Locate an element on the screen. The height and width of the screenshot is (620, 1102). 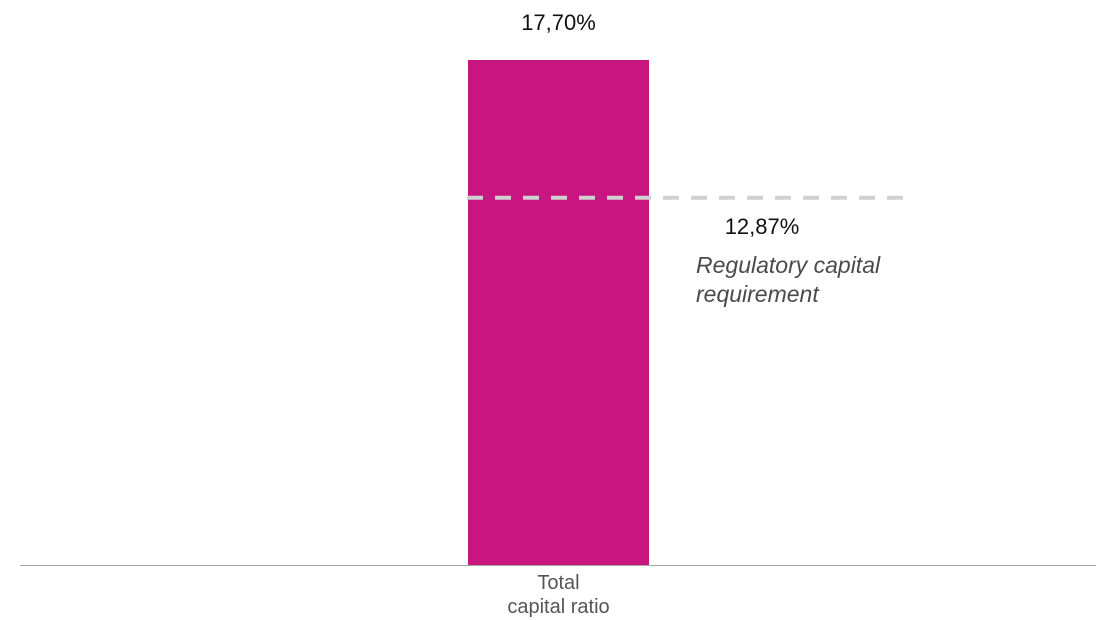
category-label-line: Total is located at coordinates (558, 583).